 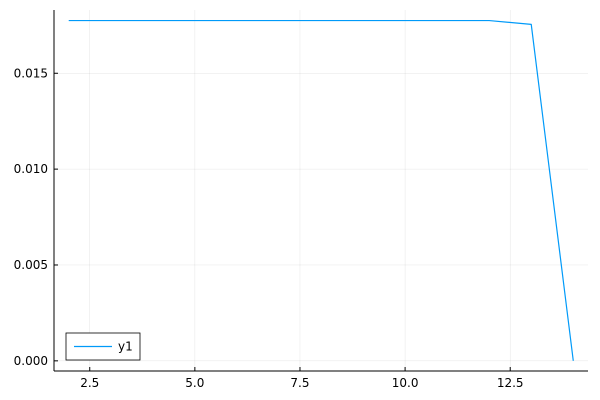 What do you see at coordinates (89, 383) in the screenshot?
I see `x-tick-label: 2.5` at bounding box center [89, 383].